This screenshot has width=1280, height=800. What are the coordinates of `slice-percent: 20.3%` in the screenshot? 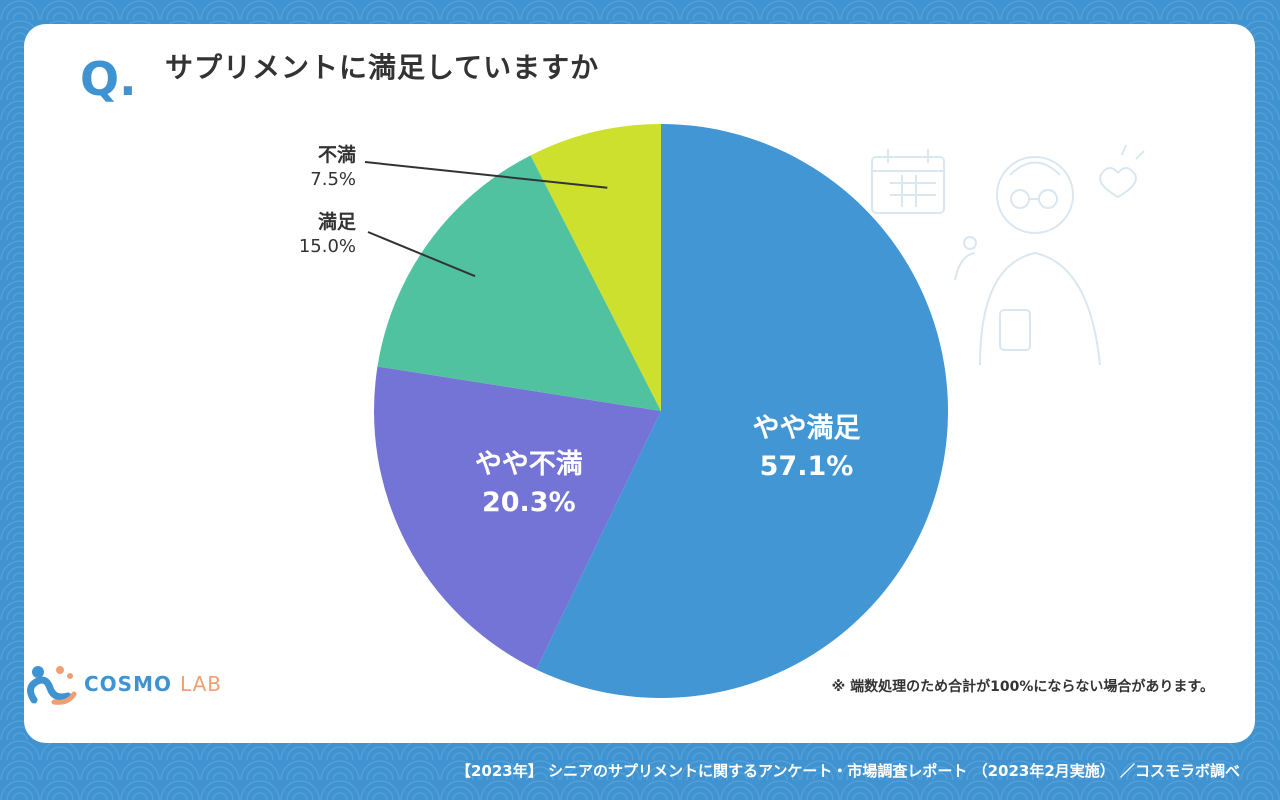 It's located at (528, 503).